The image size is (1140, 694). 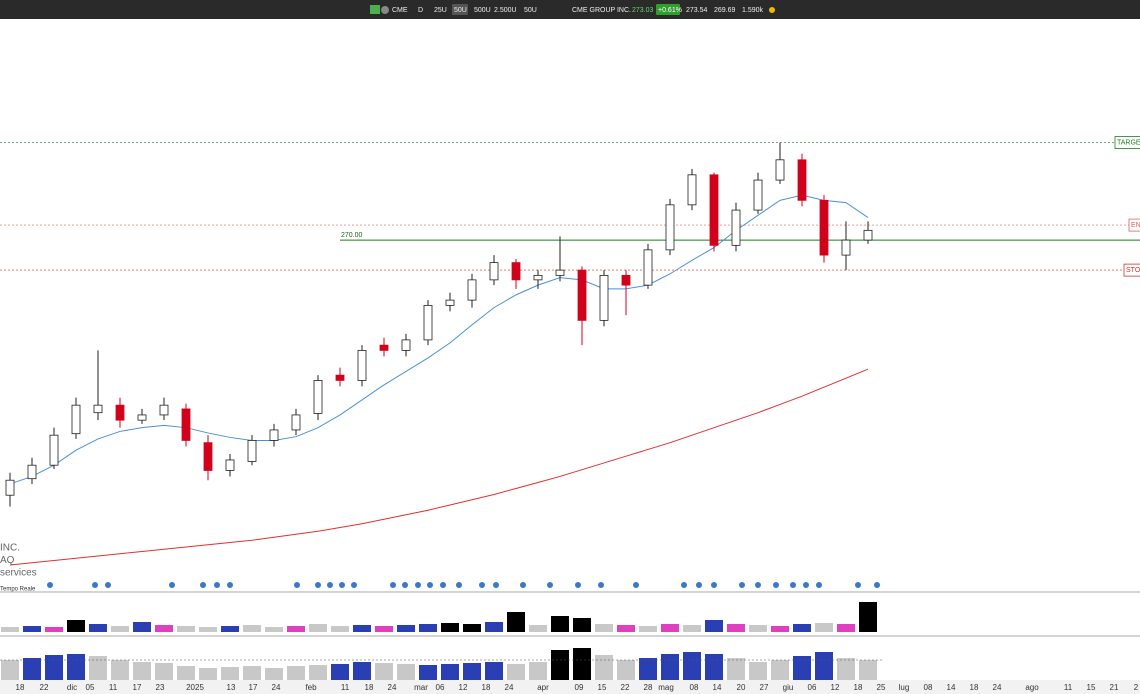 I want to click on change: +0.61%, so click(x=670, y=10).